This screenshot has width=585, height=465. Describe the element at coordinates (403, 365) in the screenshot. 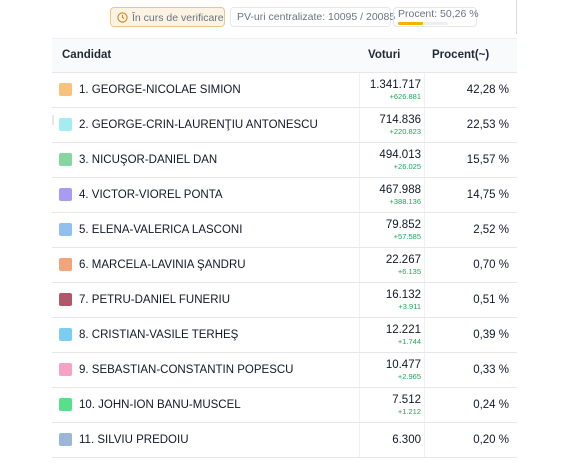

I see `vote-count: 10.477` at that location.